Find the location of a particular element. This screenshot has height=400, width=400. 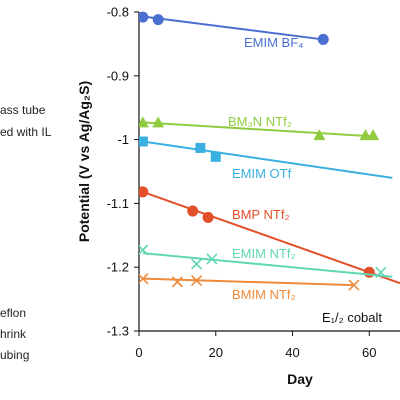

y-tick-label: -1.1 is located at coordinates (118, 203).